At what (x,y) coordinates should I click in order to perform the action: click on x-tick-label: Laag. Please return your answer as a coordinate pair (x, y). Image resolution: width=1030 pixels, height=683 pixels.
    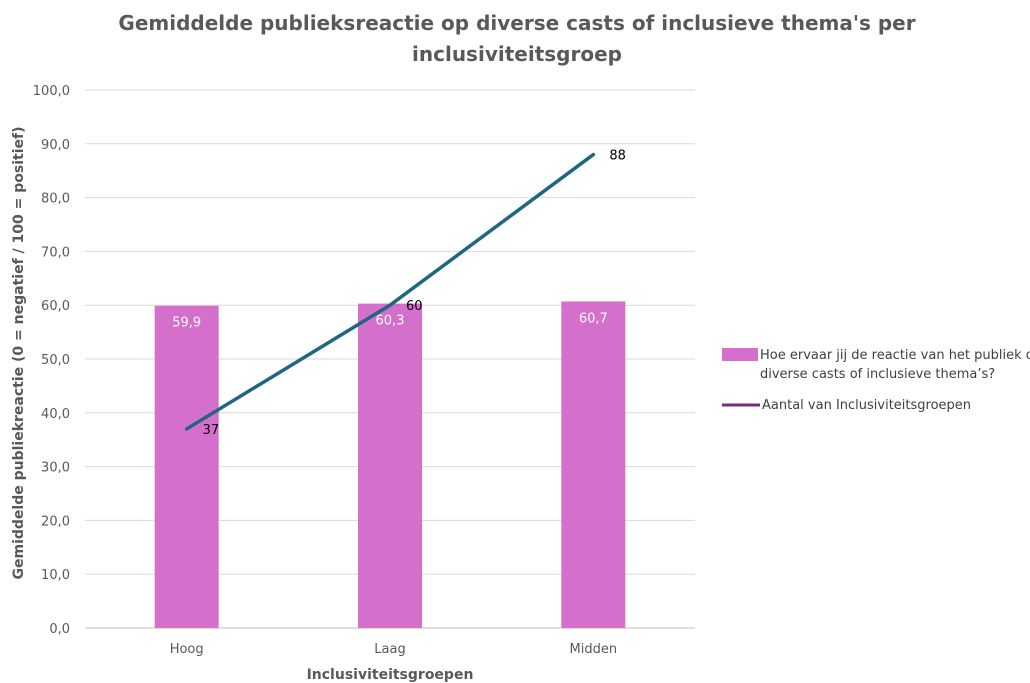
    Looking at the image, I should click on (389, 649).